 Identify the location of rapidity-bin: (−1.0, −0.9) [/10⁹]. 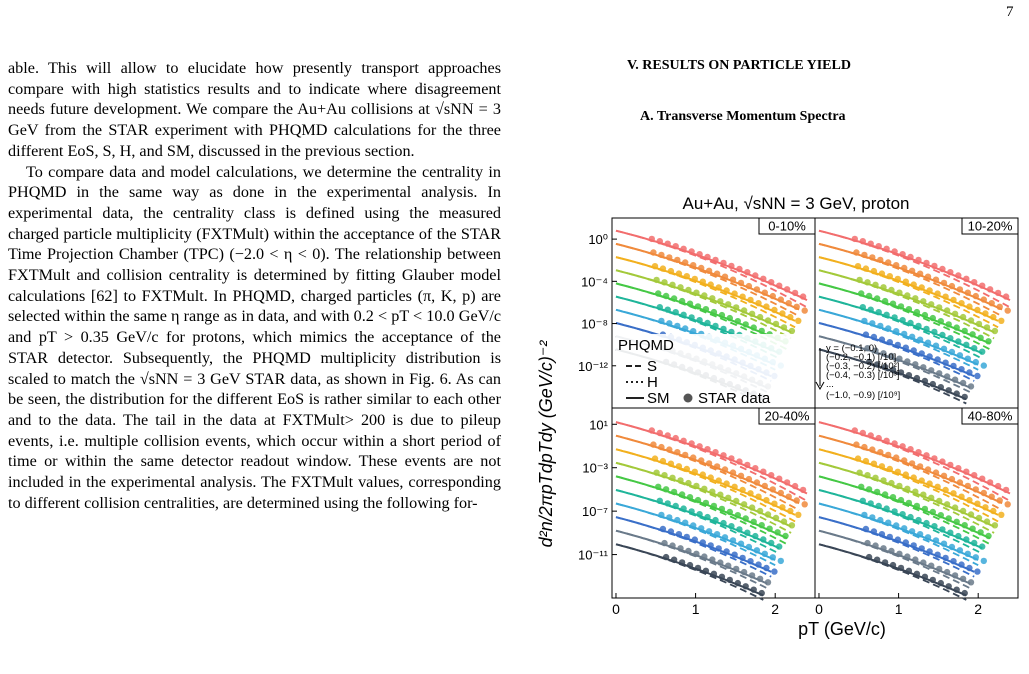
(863, 395).